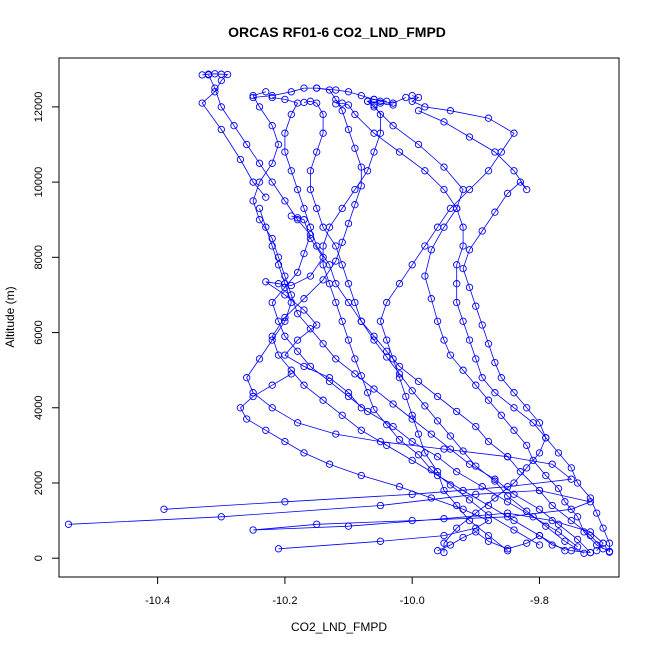 Image resolution: width=650 pixels, height=650 pixels. I want to click on chart-title: ORCAS RF01-6 CO2_LND_FMPD, so click(337, 32).